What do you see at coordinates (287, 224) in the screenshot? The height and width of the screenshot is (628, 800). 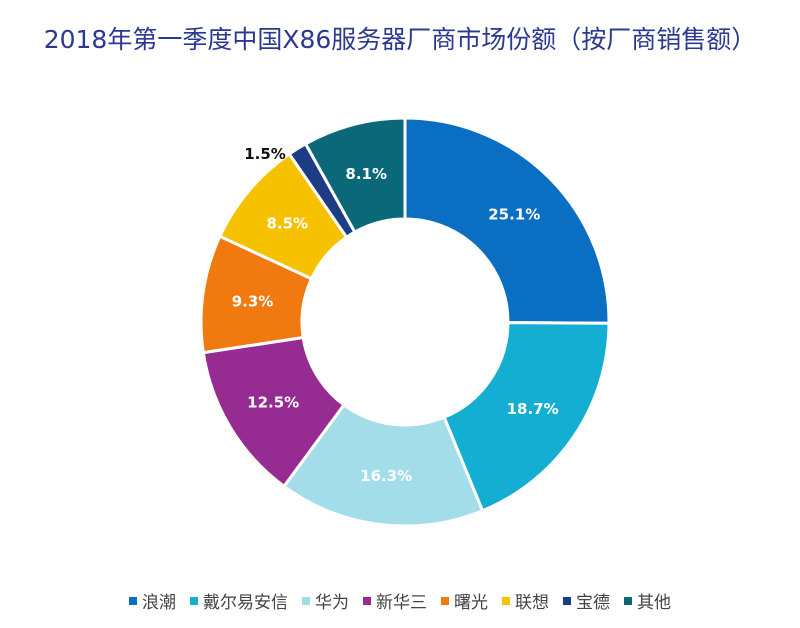 I see `data-label: 8.5%` at bounding box center [287, 224].